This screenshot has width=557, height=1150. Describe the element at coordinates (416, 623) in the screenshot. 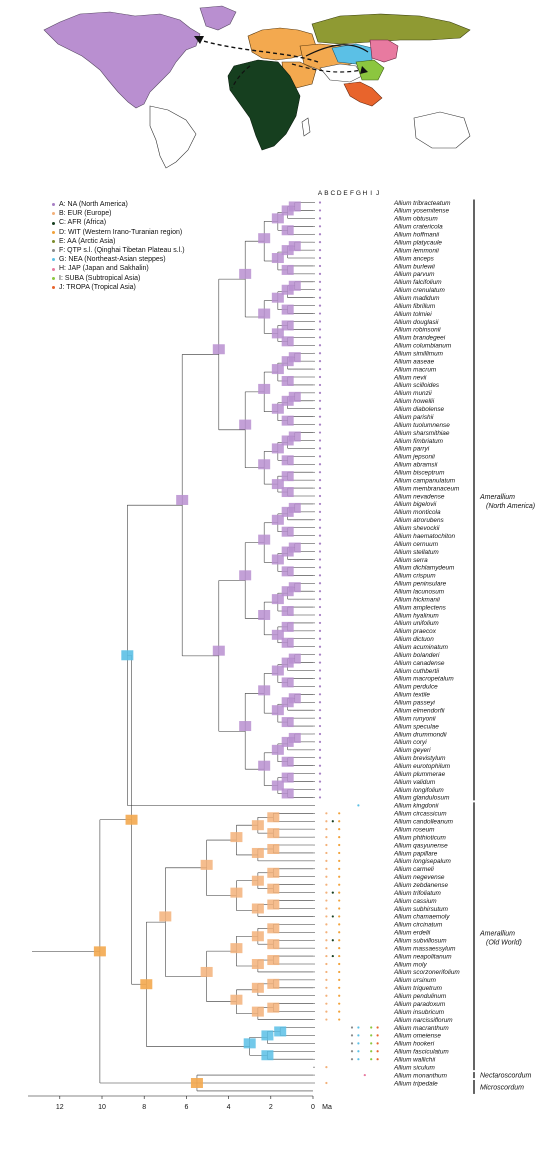

I see `tip-label: Allium unifolium` at that location.